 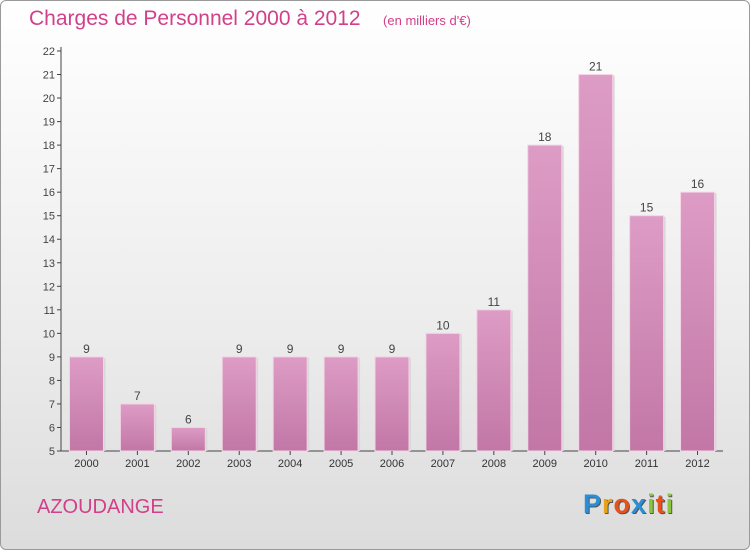 I want to click on data-label: 16, so click(x=698, y=184).